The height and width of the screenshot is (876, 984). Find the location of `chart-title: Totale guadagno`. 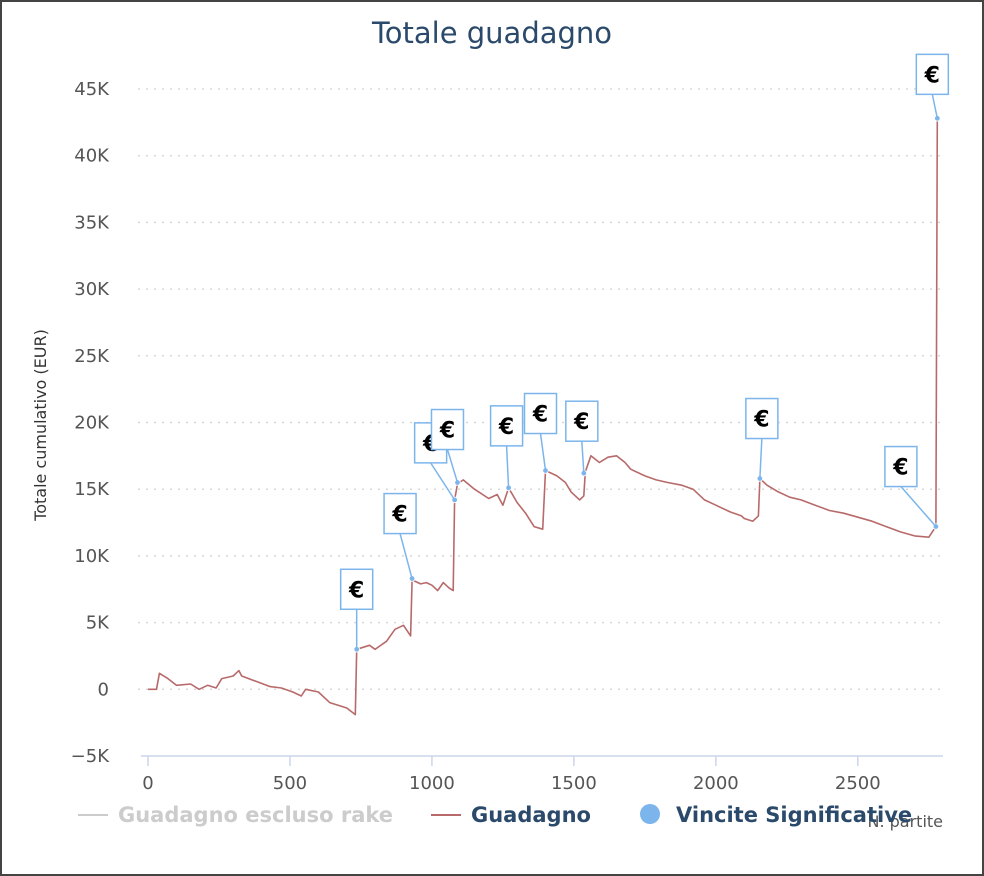

chart-title: Totale guadagno is located at coordinates (491, 33).